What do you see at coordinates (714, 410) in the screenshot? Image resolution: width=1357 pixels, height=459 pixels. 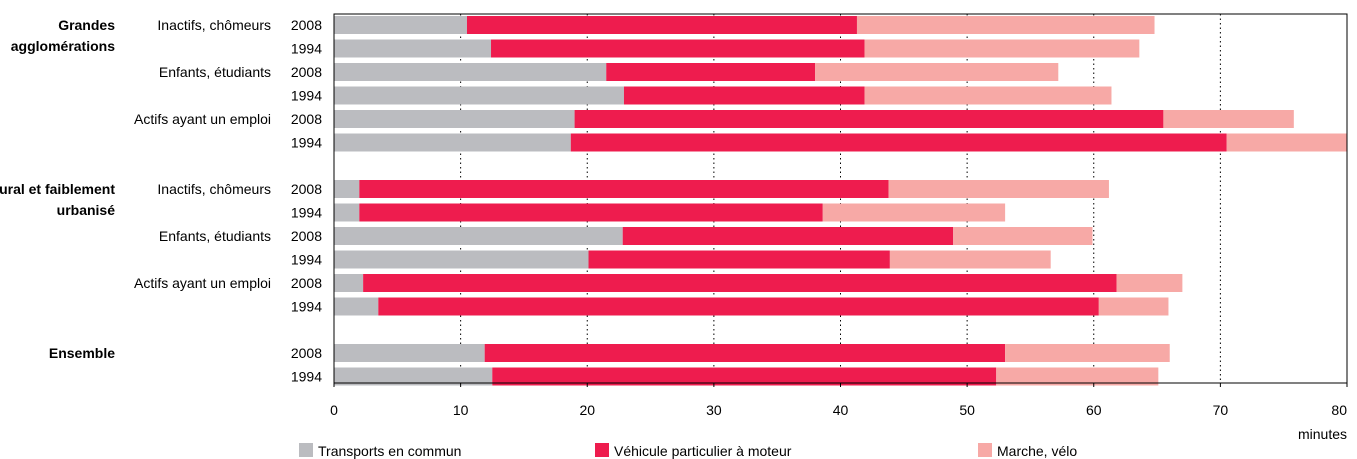 I see `x-tick-label: 30` at bounding box center [714, 410].